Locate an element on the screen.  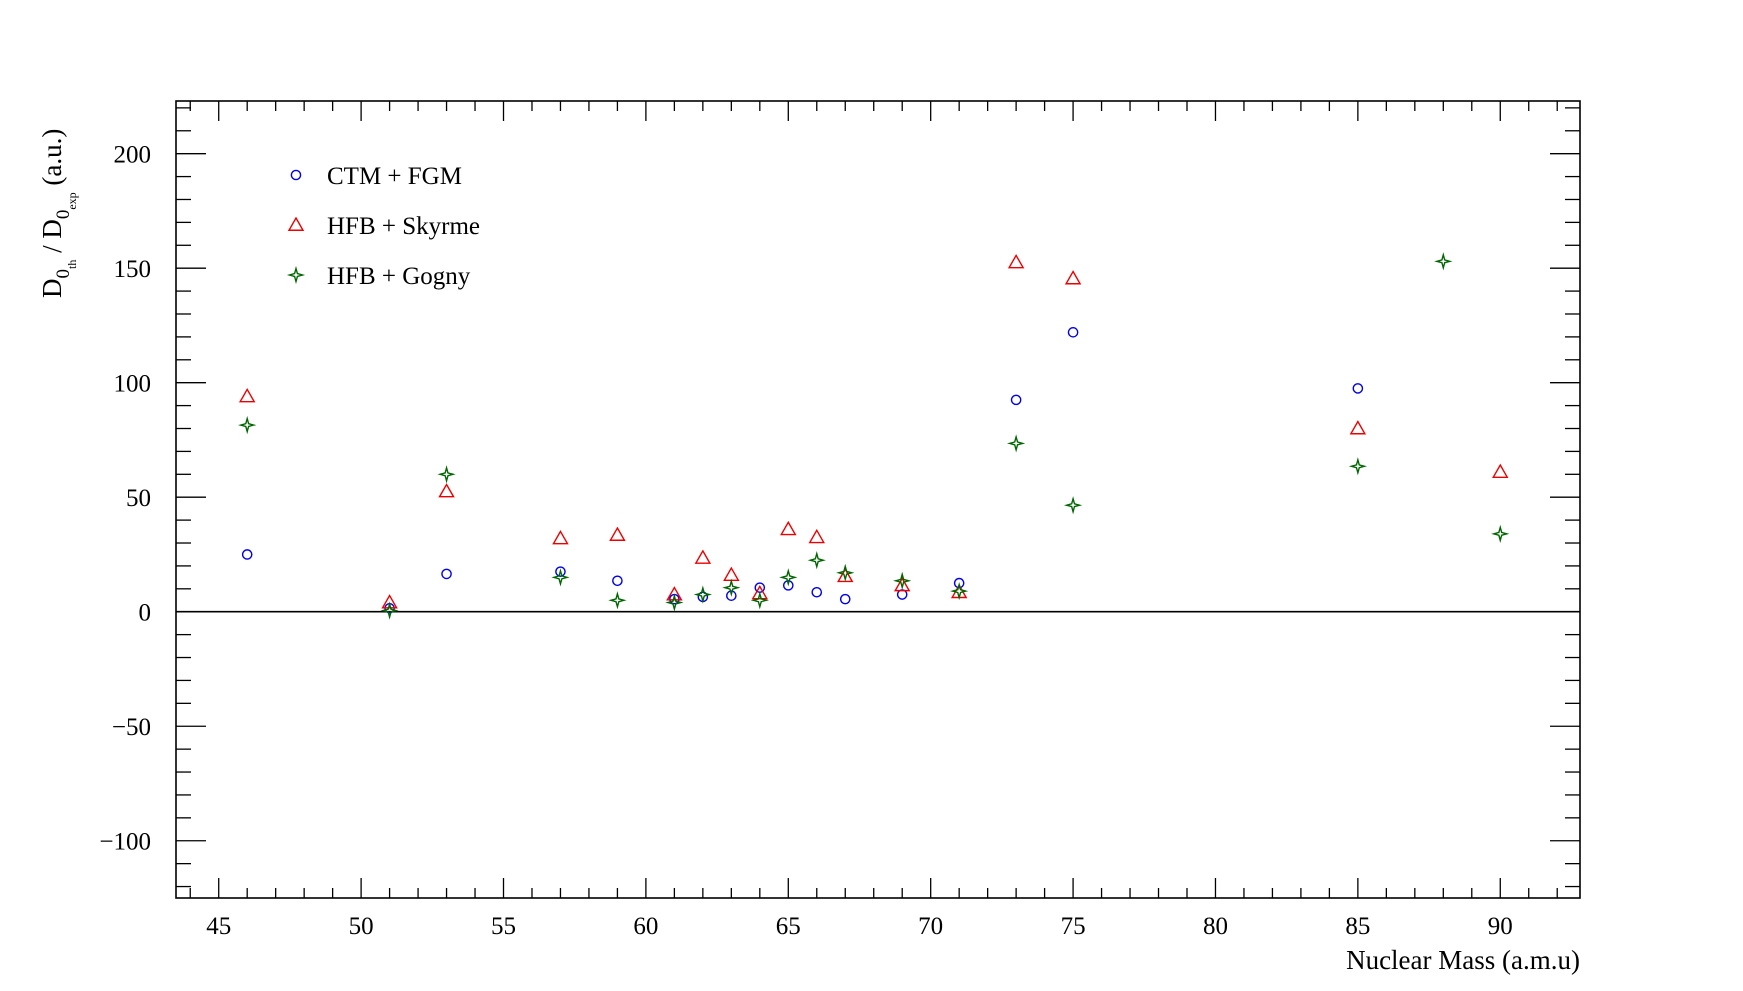
y-title-sep: / D is located at coordinates (52, 239).